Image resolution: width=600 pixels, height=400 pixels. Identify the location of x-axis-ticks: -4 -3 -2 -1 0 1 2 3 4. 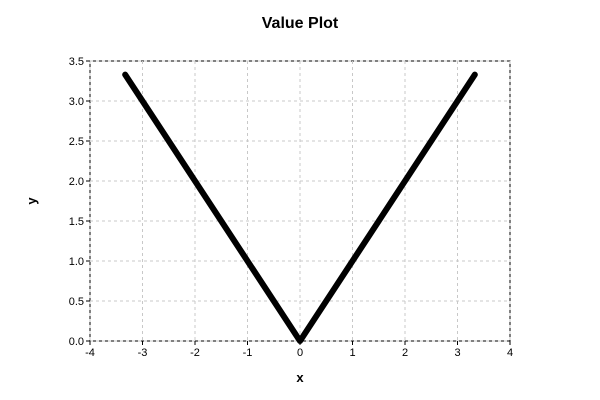
(299, 350).